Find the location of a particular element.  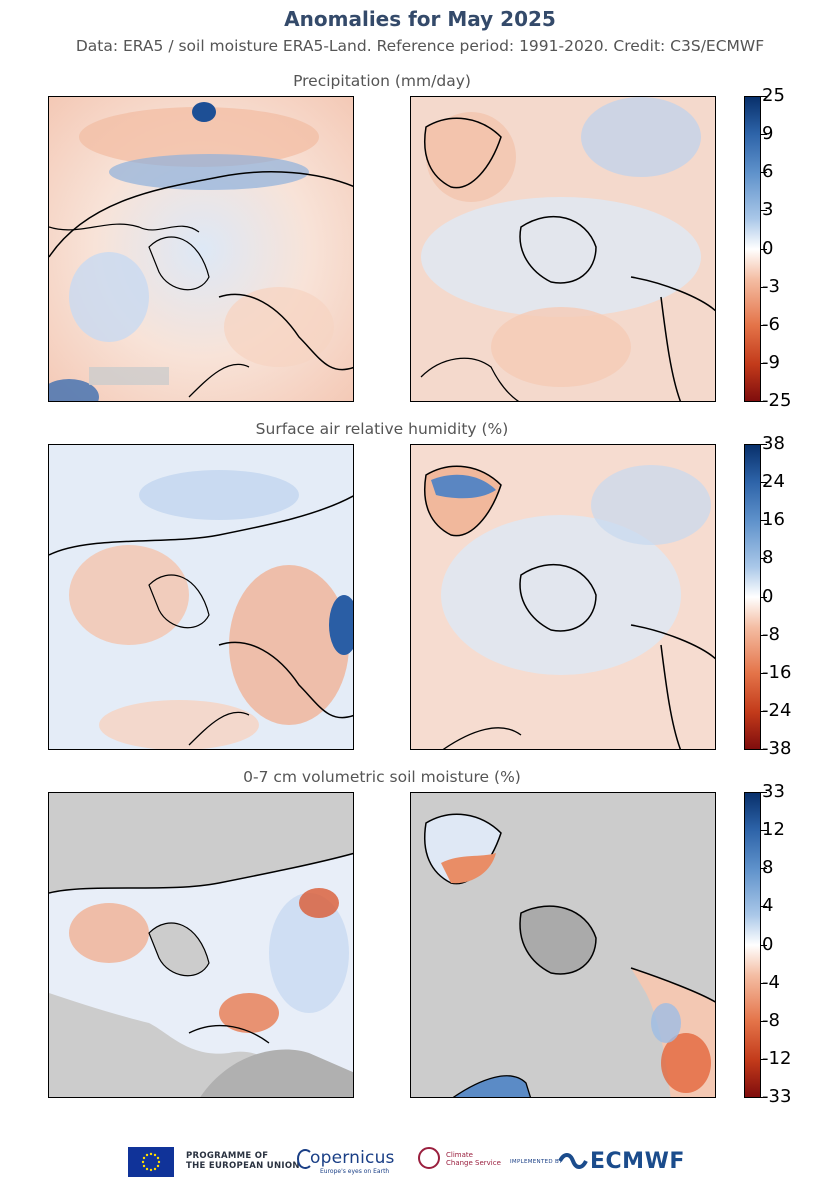

soil-moisture-title: 0-7 cm volumetric soil moisture (%) is located at coordinates (382, 777).